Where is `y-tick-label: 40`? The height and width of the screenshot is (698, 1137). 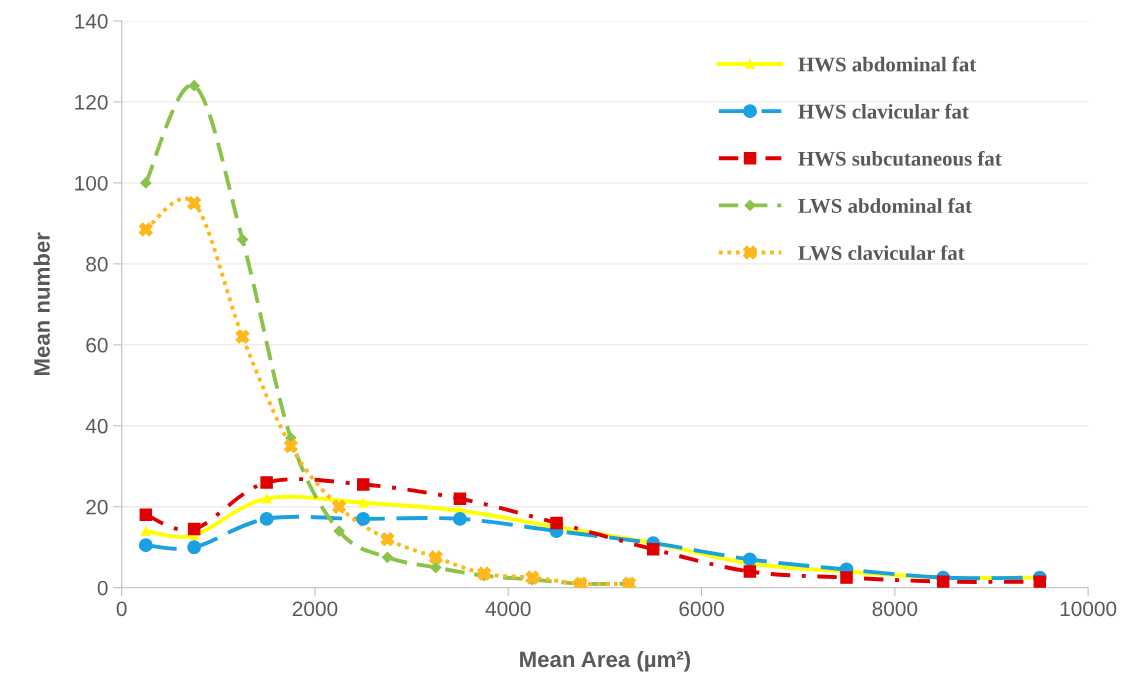 y-tick-label: 40 is located at coordinates (96, 426).